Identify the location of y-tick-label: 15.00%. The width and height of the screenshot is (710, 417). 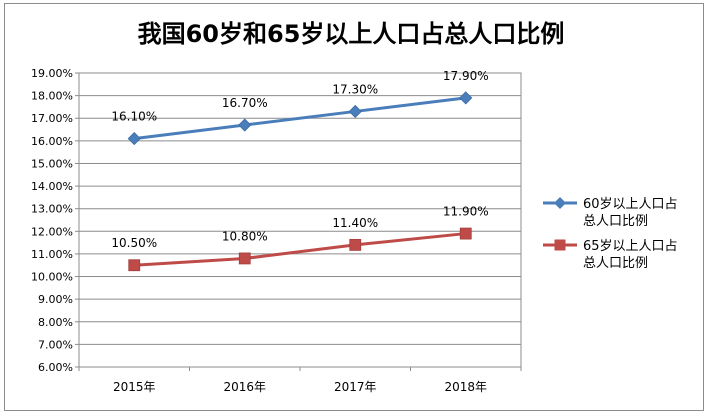
(52, 163).